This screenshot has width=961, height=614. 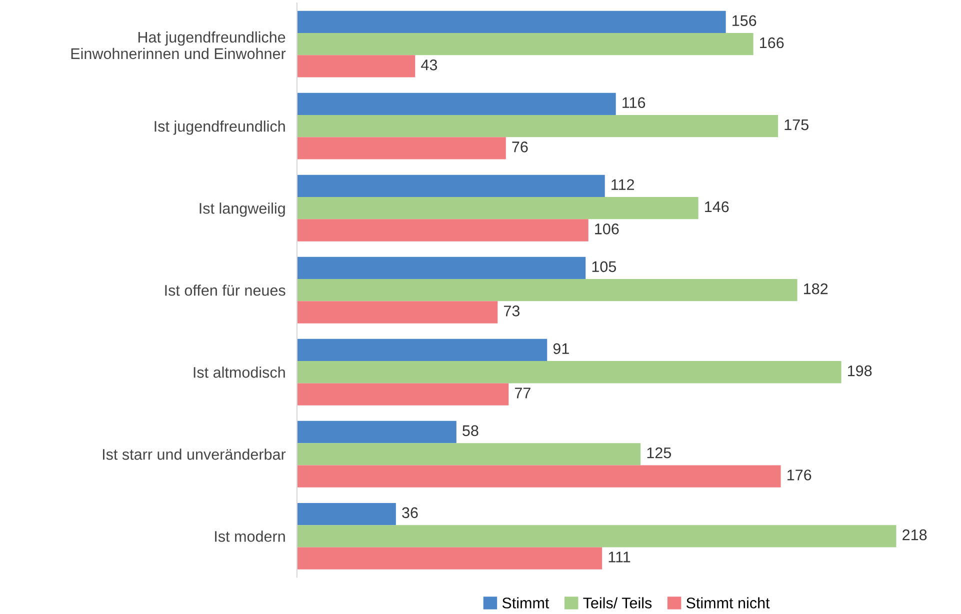 What do you see at coordinates (617, 602) in the screenshot?
I see `legend-label: Teils/ Teils` at bounding box center [617, 602].